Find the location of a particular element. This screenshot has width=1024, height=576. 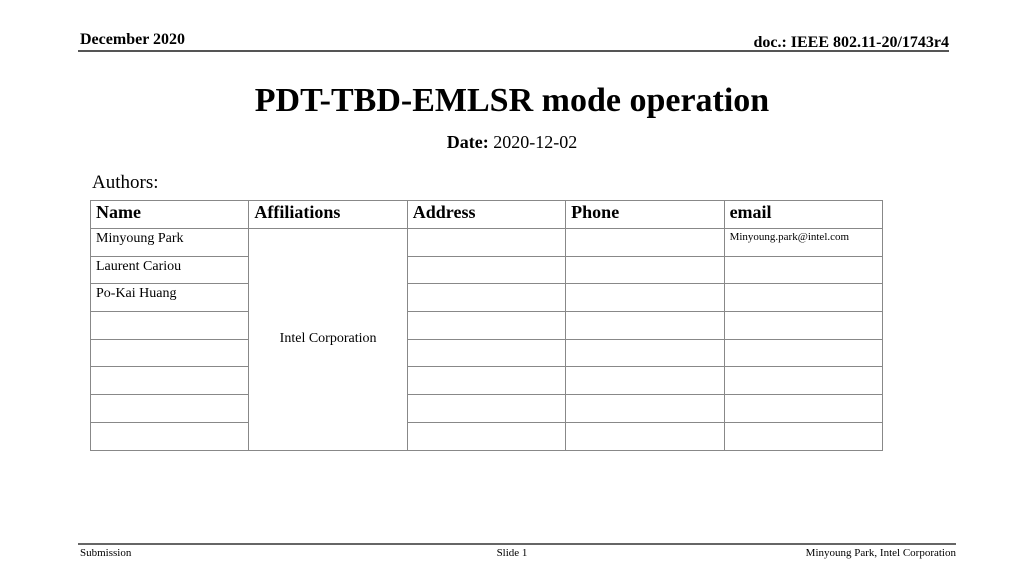

column-header: Name is located at coordinates (169, 214).